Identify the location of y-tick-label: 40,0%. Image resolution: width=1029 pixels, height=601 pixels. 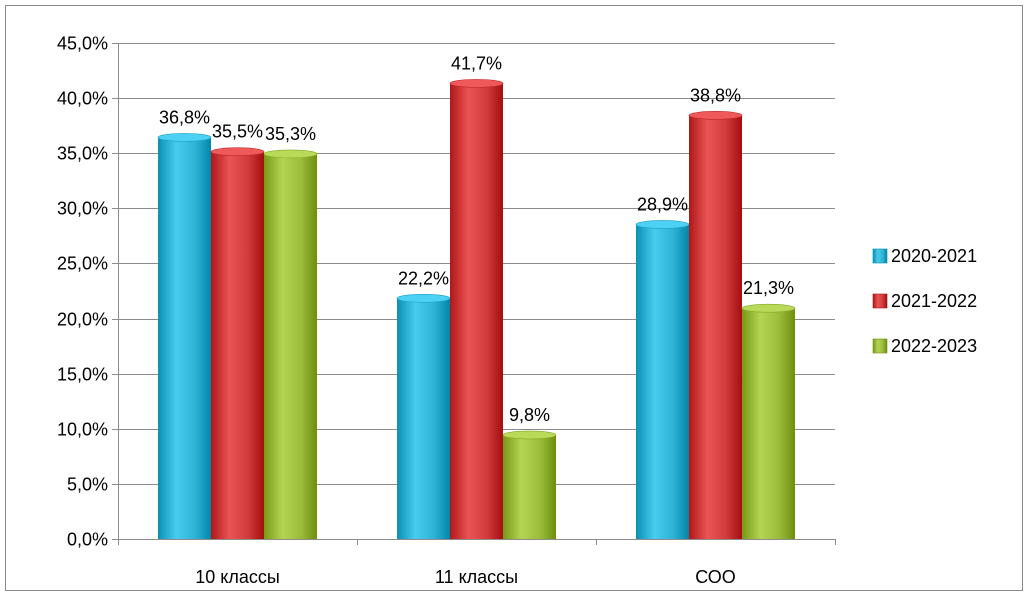
(82, 99).